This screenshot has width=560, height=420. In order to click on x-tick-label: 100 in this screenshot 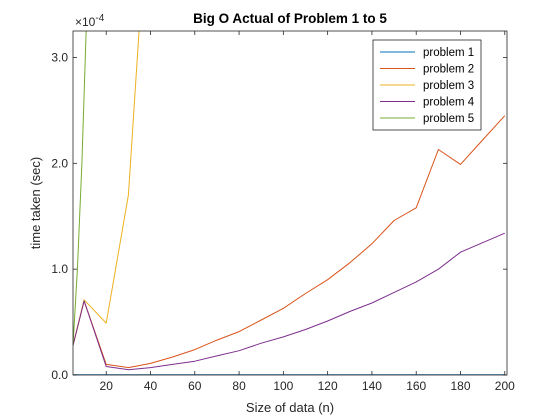, I will do `click(283, 386)`.